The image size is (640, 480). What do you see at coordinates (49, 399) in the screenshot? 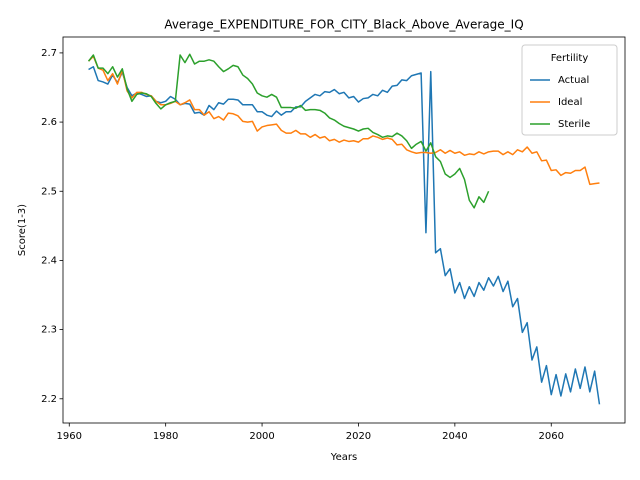
I see `y-tick-label: 2.2` at bounding box center [49, 399].